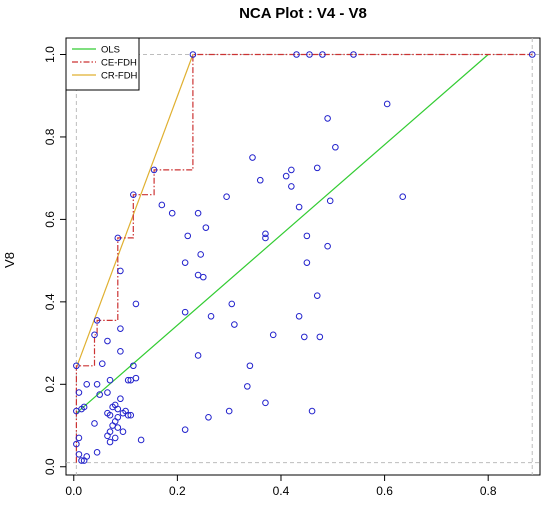 The width and height of the screenshot is (550, 508). I want to click on cr-fdh-line, so click(134, 211).